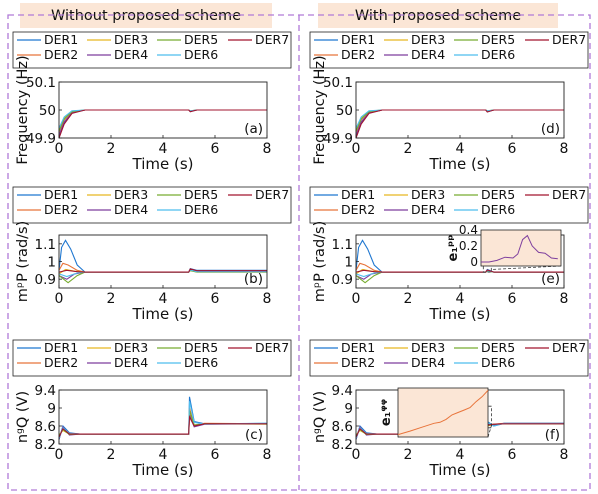 This screenshot has width=598, height=494. I want to click on series-line-der6-c, so click(163, 420).